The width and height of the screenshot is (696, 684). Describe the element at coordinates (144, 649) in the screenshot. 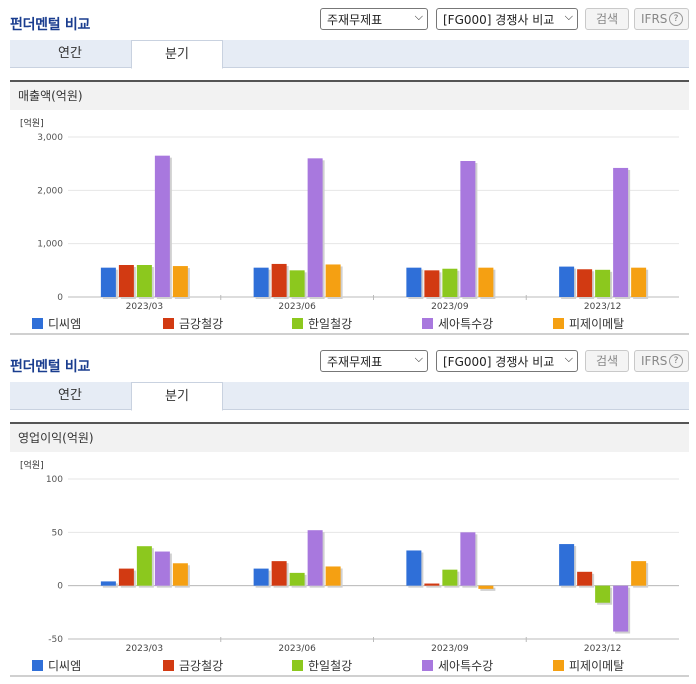

I see `x-tick-label: 2023/03` at that location.